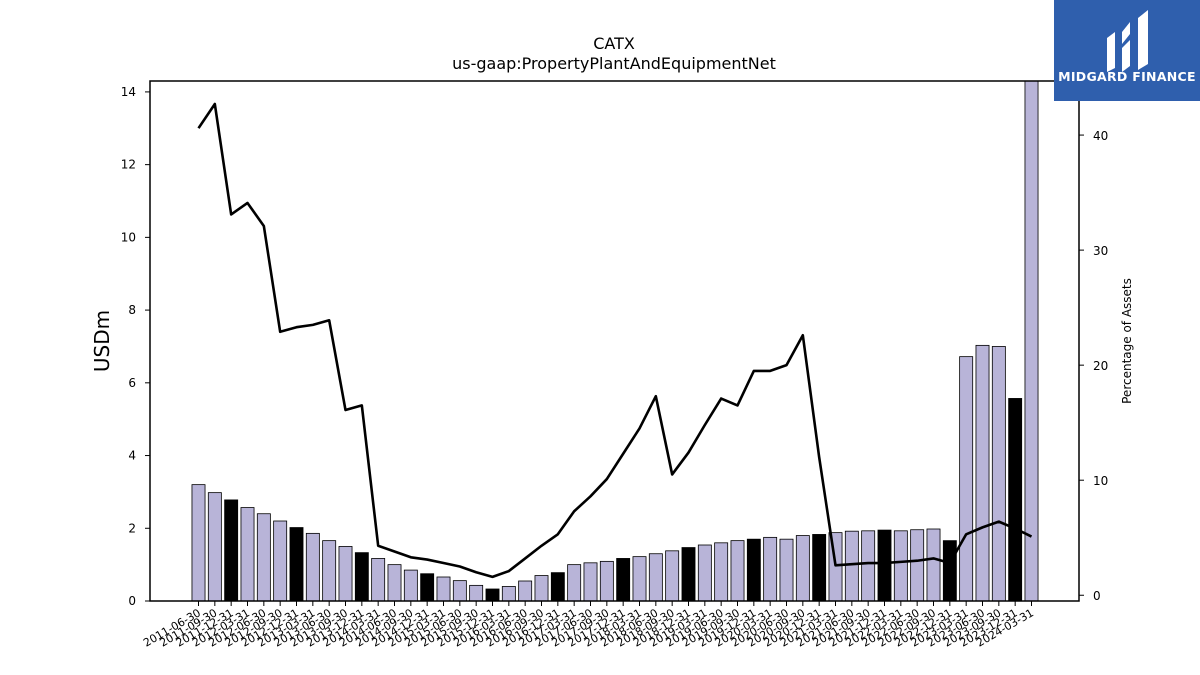 The width and height of the screenshot is (1200, 675). Describe the element at coordinates (102, 341) in the screenshot. I see `y-axis-label: USDm` at that location.